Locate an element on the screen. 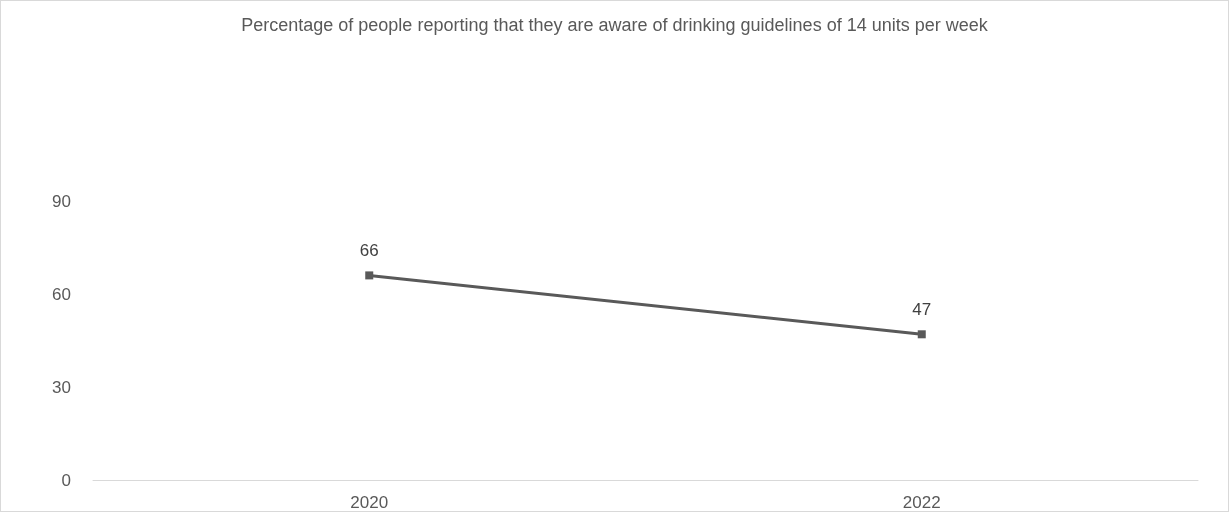  y-tick-label: 30 is located at coordinates (61, 387).